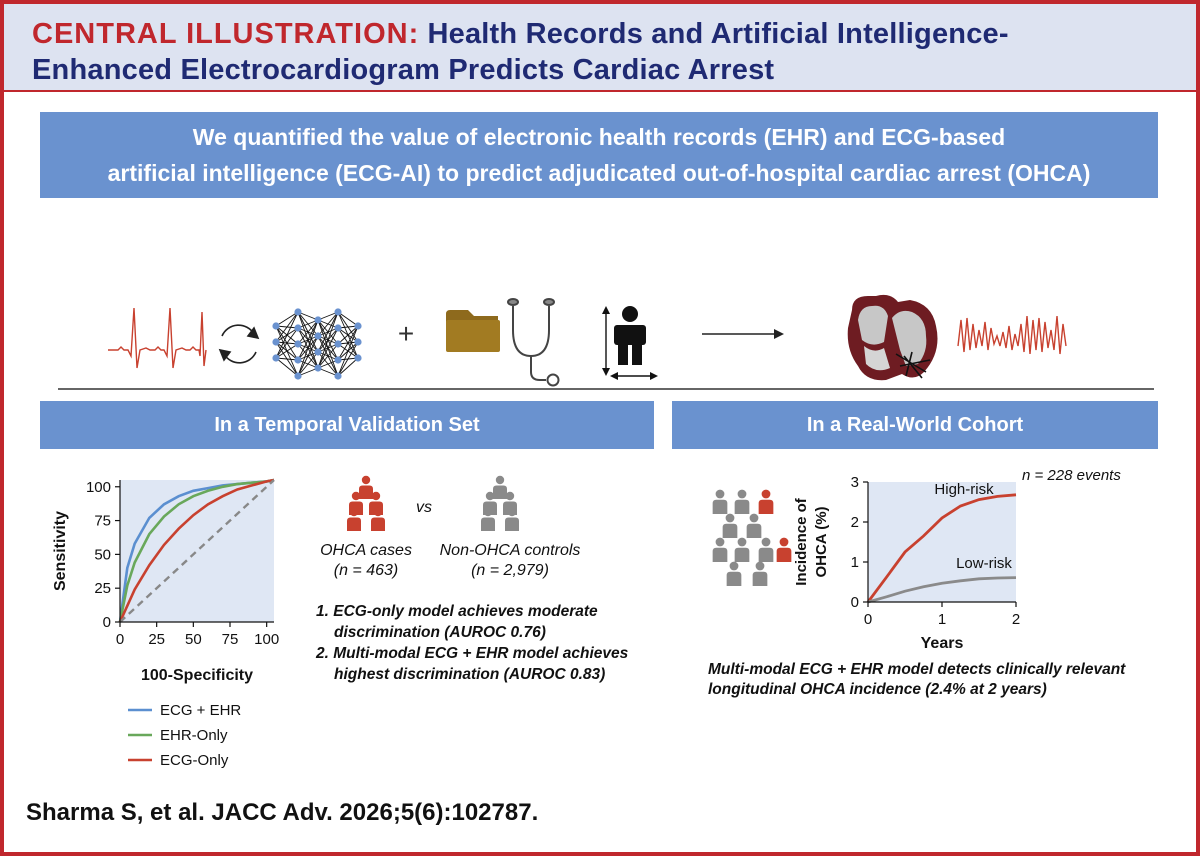  Describe the element at coordinates (366, 570) in the screenshot. I see `cases-count: (n = 463)` at that location.